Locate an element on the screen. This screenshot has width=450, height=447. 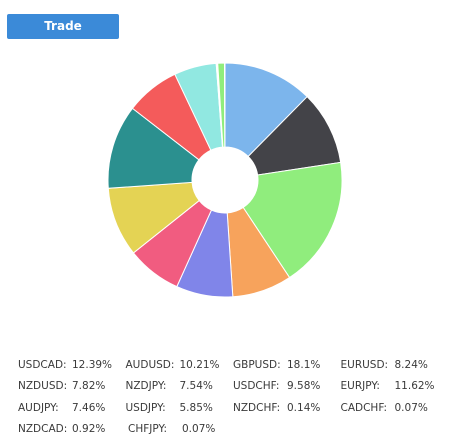
legend-item-usdcad: USDCAD: 12.39% is located at coordinates (72, 365).